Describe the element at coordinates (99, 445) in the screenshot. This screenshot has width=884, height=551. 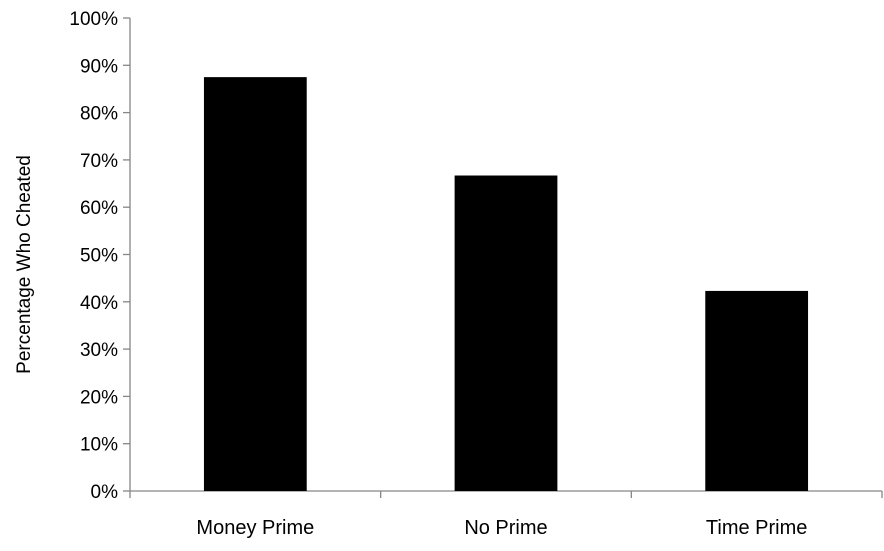
I see `y-tick-label: 10%` at that location.